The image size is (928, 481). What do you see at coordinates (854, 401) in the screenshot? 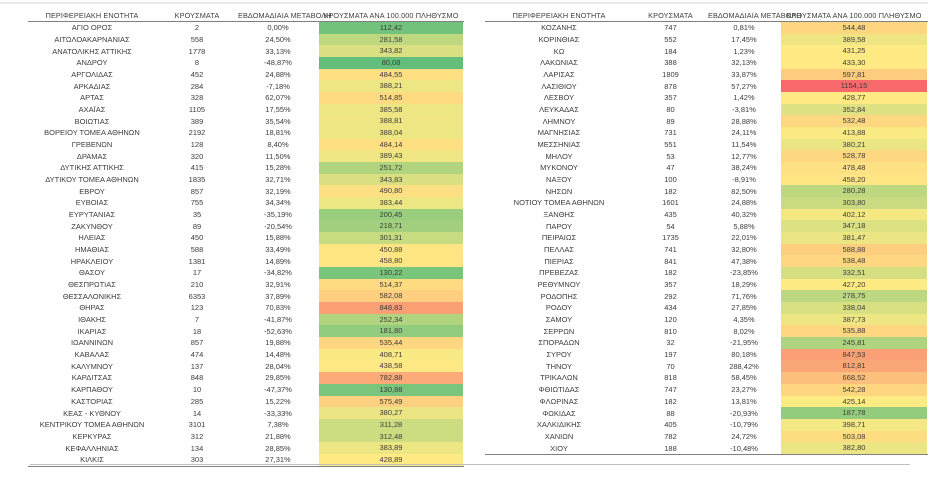
I see `per-100k-cell: 425,14` at bounding box center [854, 401].